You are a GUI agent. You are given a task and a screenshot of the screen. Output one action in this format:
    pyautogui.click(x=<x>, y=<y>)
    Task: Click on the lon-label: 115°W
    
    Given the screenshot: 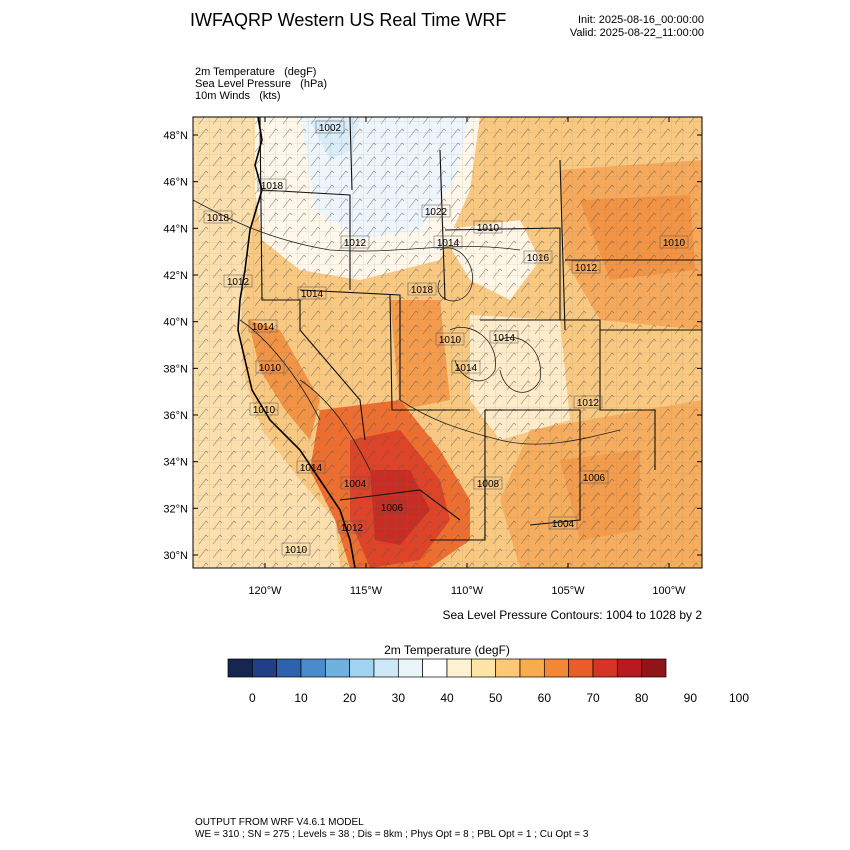 What is the action you would take?
    pyautogui.click(x=366, y=591)
    